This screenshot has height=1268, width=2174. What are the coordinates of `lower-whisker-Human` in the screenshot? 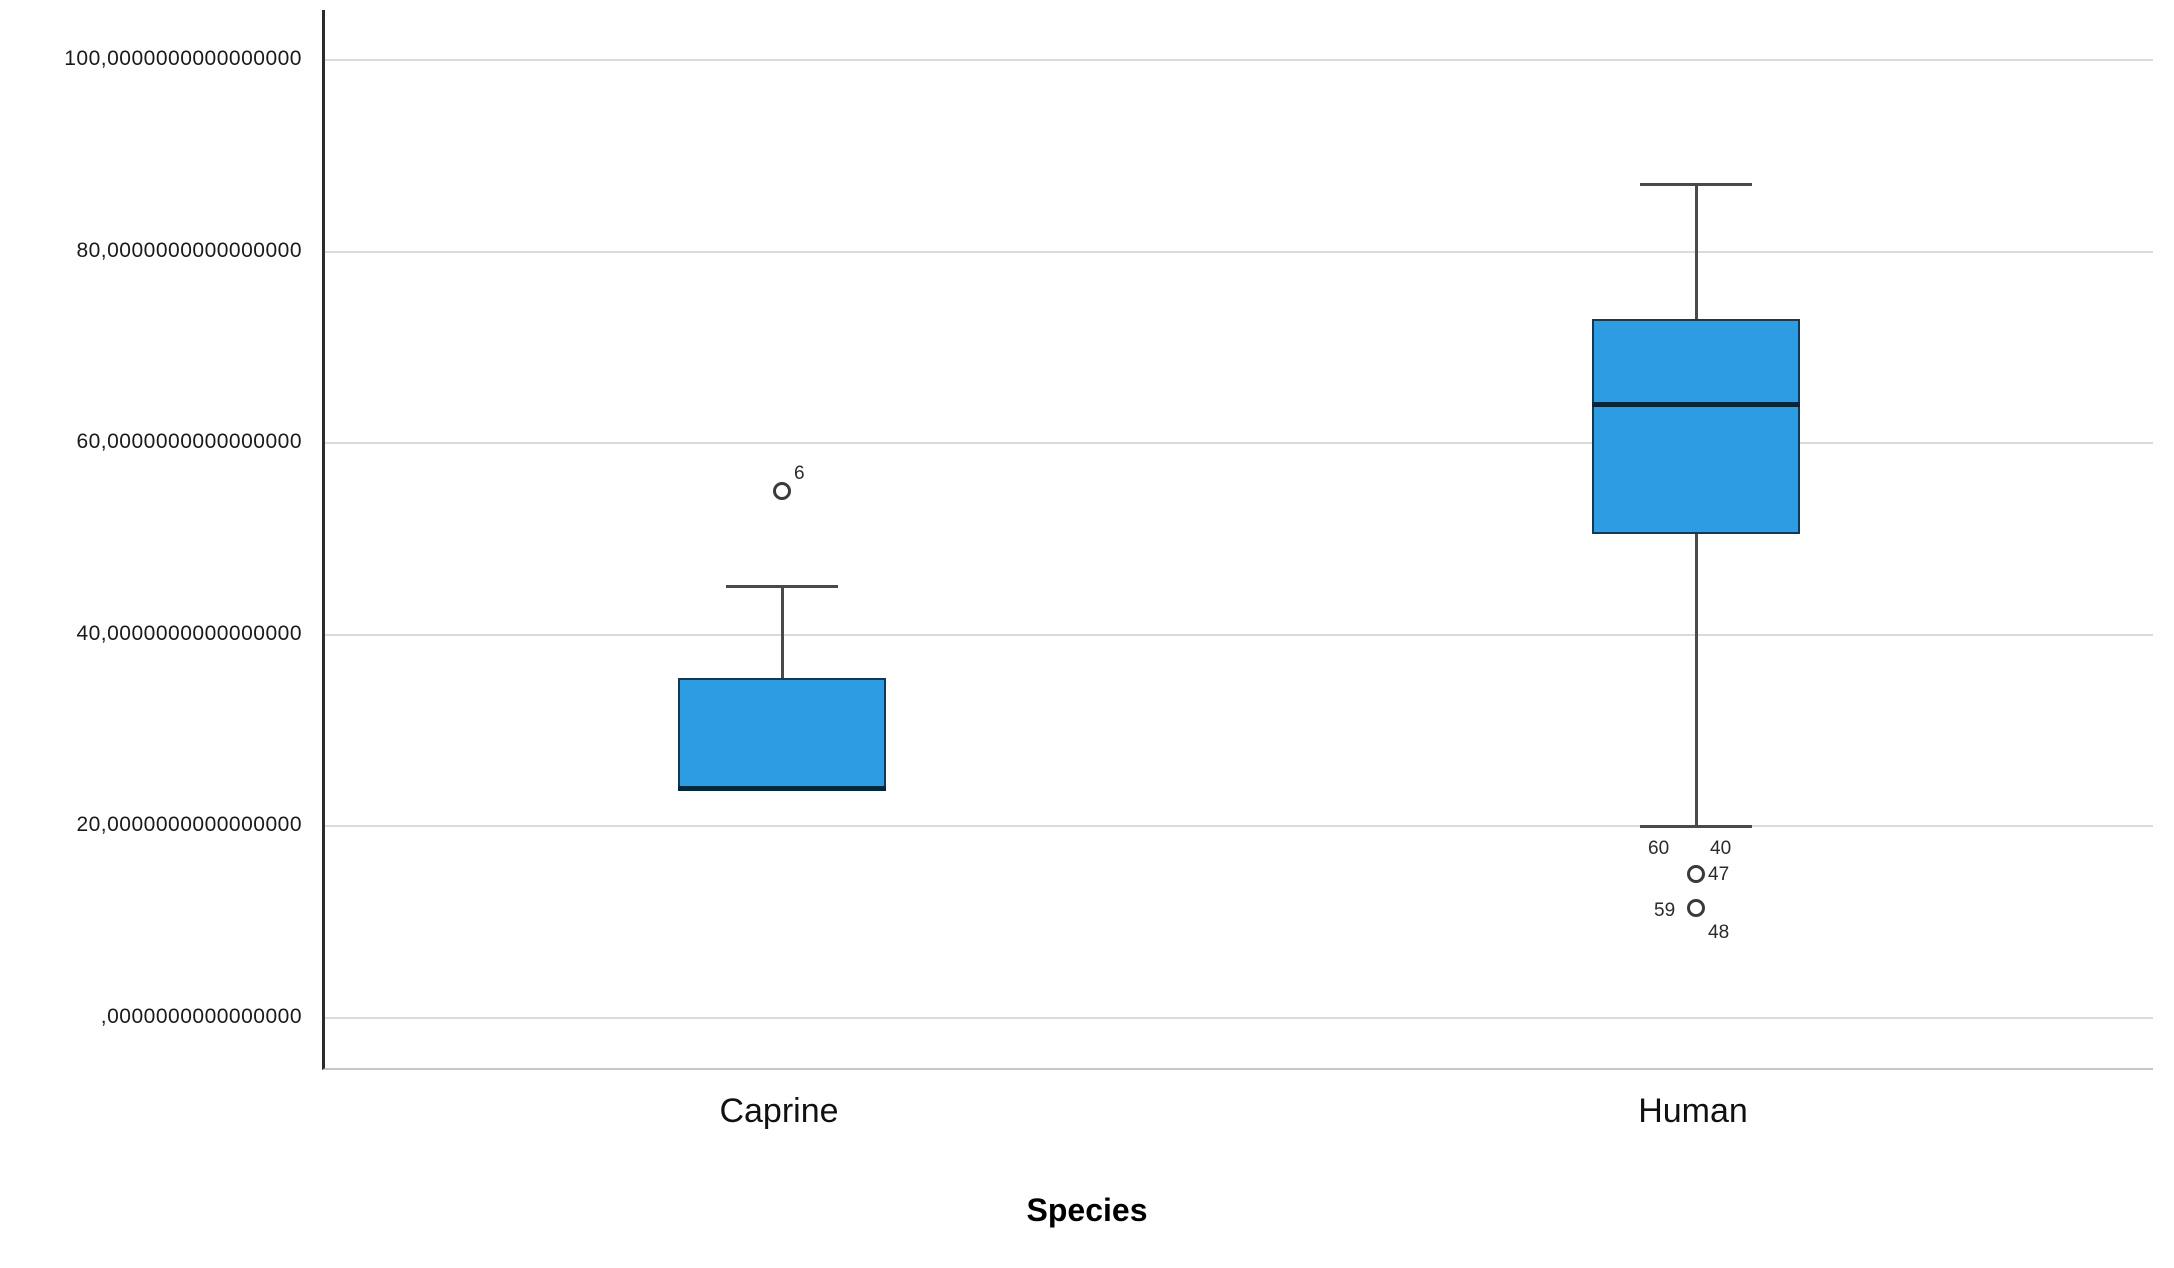 It's located at (1696, 680).